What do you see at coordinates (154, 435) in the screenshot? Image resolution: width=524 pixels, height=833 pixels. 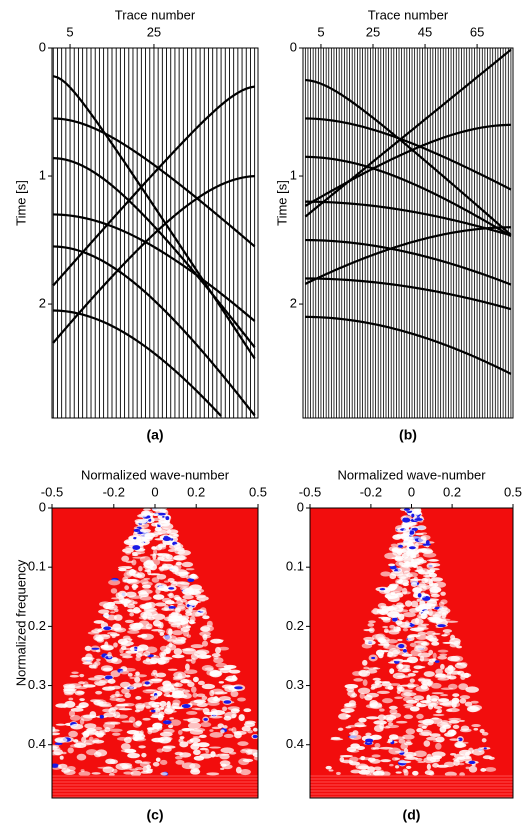 I see `caption: (a)` at bounding box center [154, 435].